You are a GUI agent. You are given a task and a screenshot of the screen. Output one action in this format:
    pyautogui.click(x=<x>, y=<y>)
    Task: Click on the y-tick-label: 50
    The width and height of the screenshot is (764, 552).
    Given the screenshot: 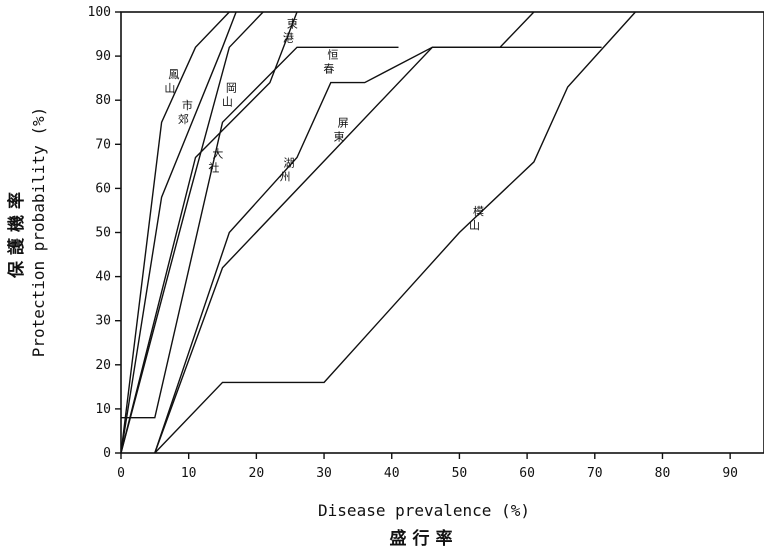 What is the action you would take?
    pyautogui.click(x=103, y=233)
    